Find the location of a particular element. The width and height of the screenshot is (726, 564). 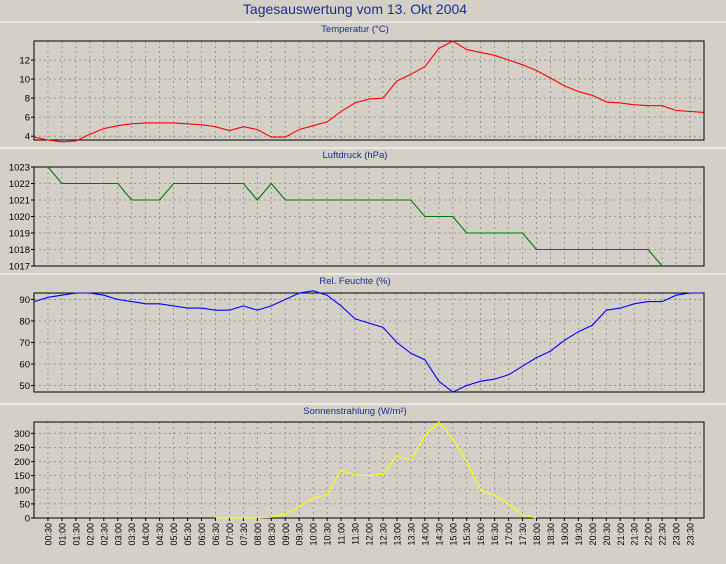

x-tick-label: 13:30 is located at coordinates (411, 534).